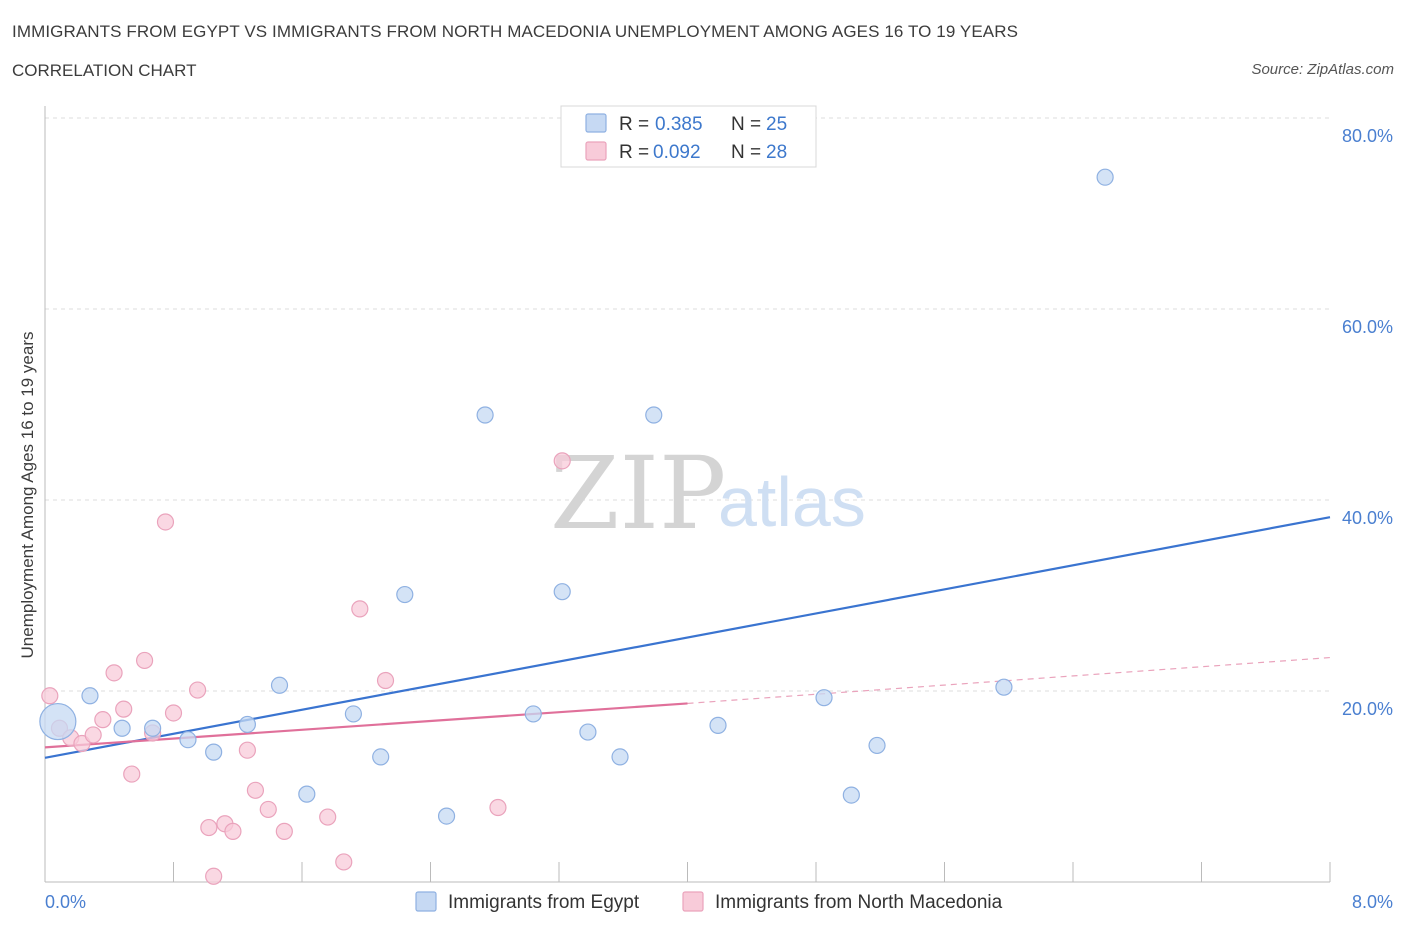 Image resolution: width=1406 pixels, height=930 pixels. I want to click on y-tick-label: 60.0%, so click(1367, 327).